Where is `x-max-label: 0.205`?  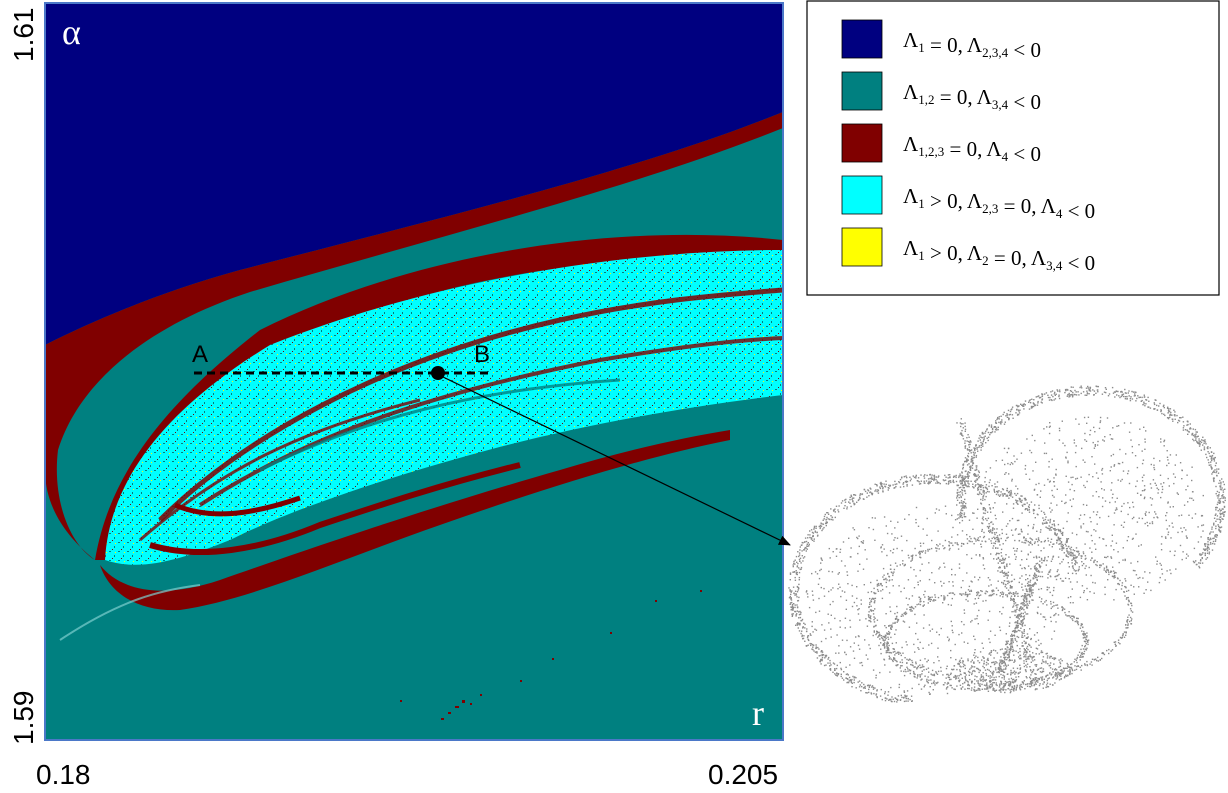
x-max-label: 0.205 is located at coordinates (743, 774).